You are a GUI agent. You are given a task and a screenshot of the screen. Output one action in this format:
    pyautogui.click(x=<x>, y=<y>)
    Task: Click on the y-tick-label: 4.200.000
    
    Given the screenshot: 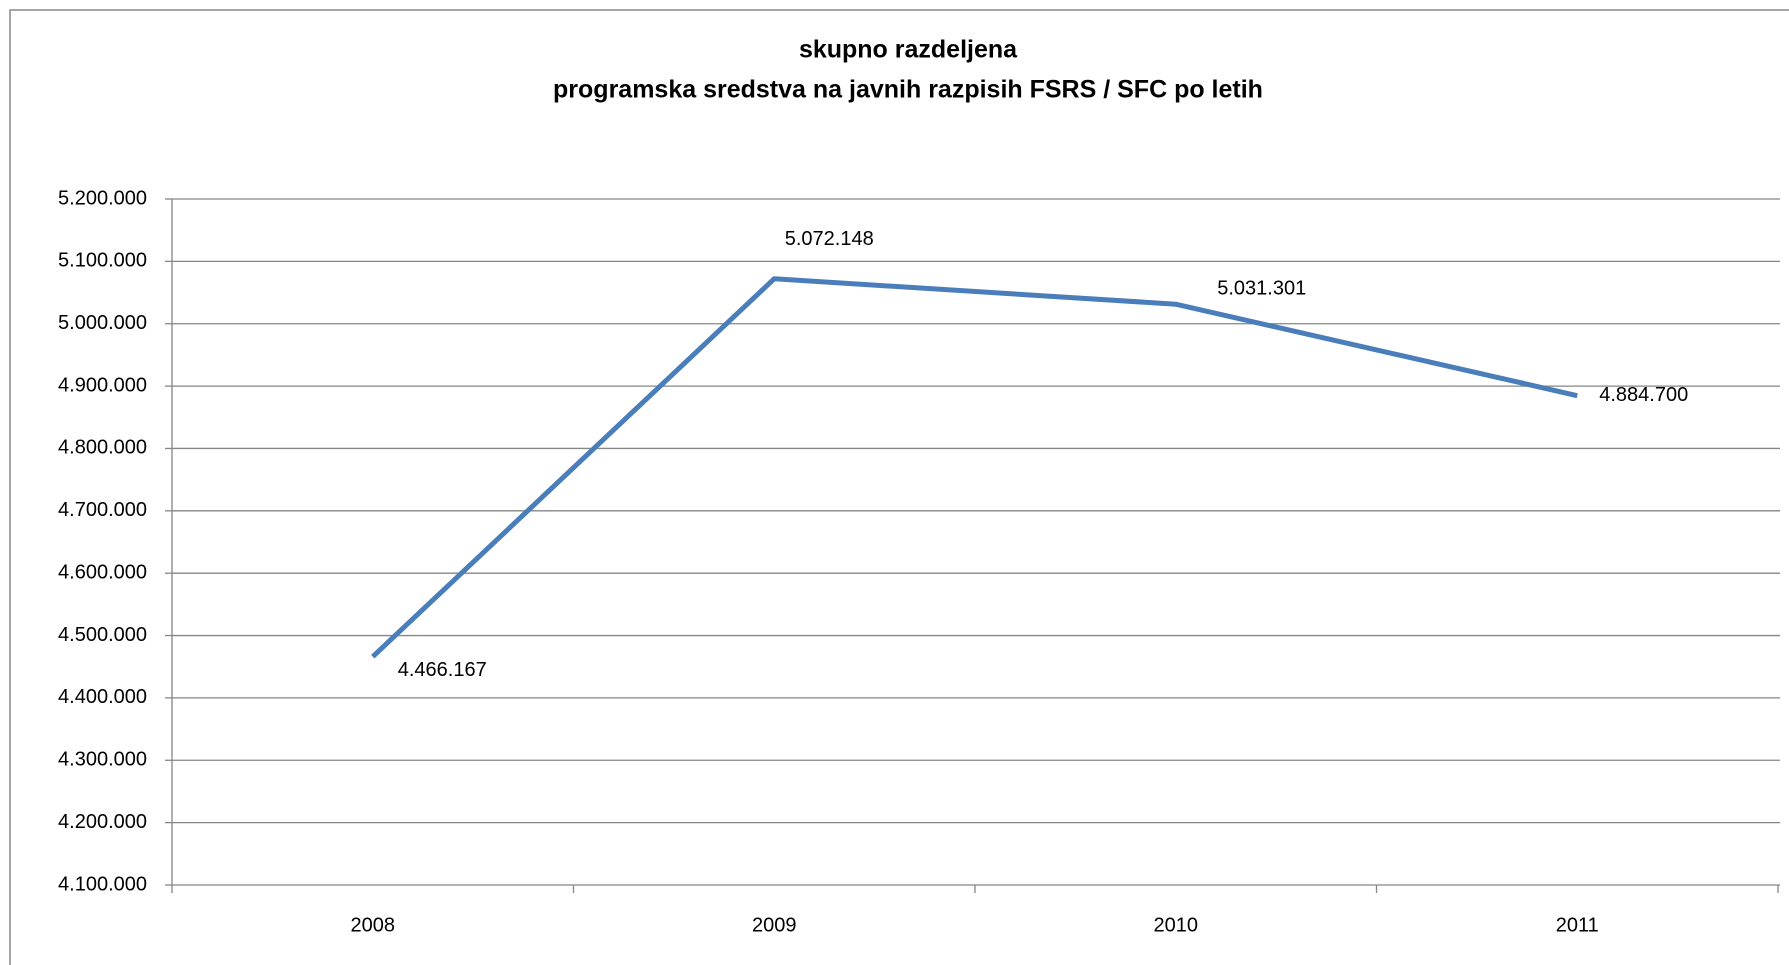 What is the action you would take?
    pyautogui.click(x=102, y=822)
    